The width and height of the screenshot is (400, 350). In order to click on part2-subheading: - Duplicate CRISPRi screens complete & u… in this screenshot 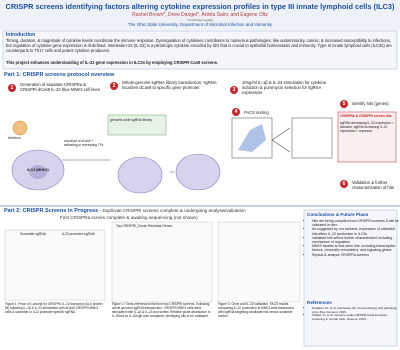, I will do `click(172, 210)`.